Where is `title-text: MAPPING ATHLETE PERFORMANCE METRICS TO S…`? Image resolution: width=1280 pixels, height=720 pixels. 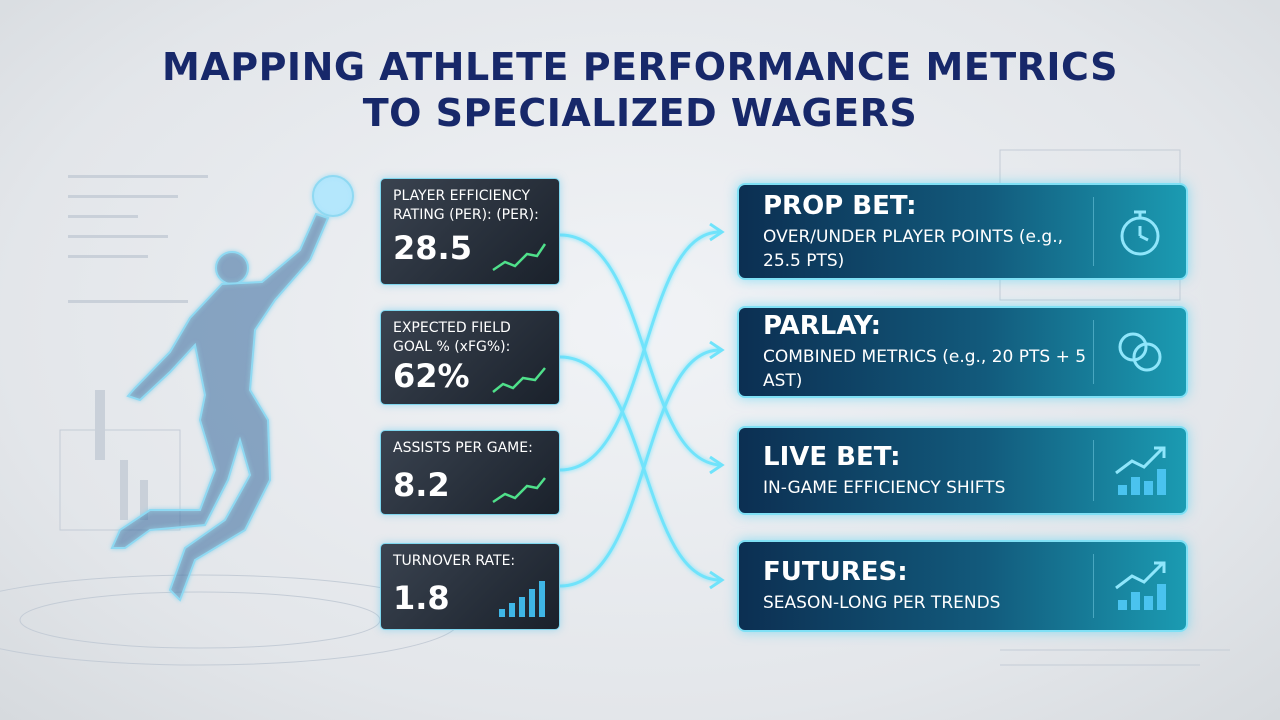 title-text: MAPPING ATHLETE PERFORMANCE METRICS TO S… is located at coordinates (640, 90).